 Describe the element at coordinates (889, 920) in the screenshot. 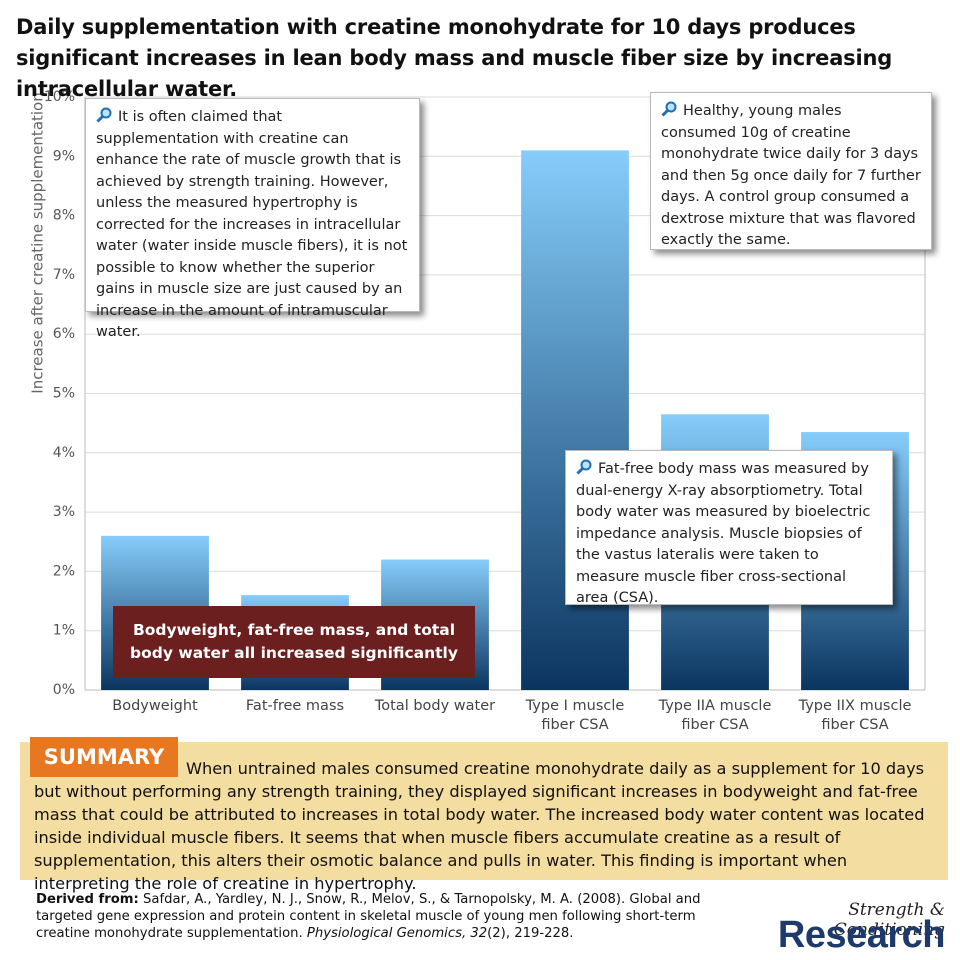

I see `logo-tagline: Strength & Conditioning` at that location.